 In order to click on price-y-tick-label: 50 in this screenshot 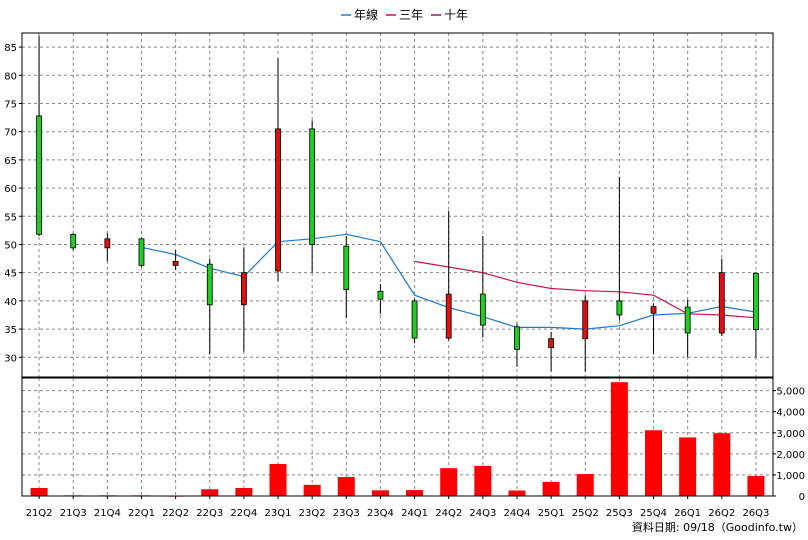, I will do `click(10, 245)`.